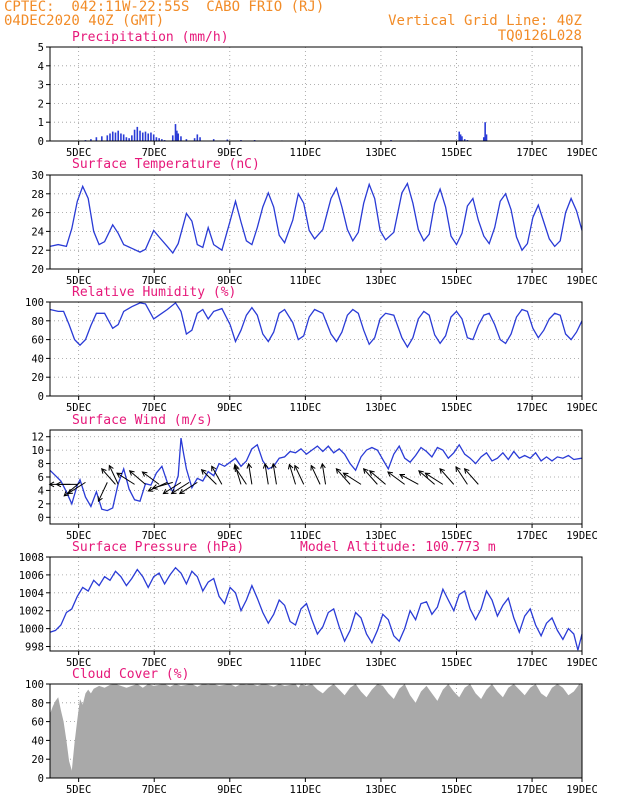 The height and width of the screenshot is (800, 618). I want to click on y-tick-label: 1000, so click(31, 630).